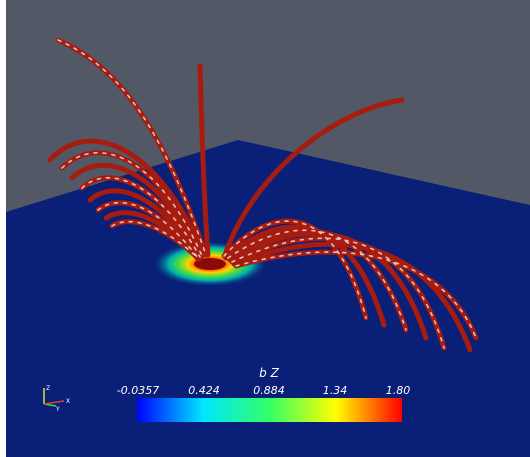 This screenshot has width=530, height=457. Describe the element at coordinates (54, 402) in the screenshot. I see `x-axis-line` at that location.